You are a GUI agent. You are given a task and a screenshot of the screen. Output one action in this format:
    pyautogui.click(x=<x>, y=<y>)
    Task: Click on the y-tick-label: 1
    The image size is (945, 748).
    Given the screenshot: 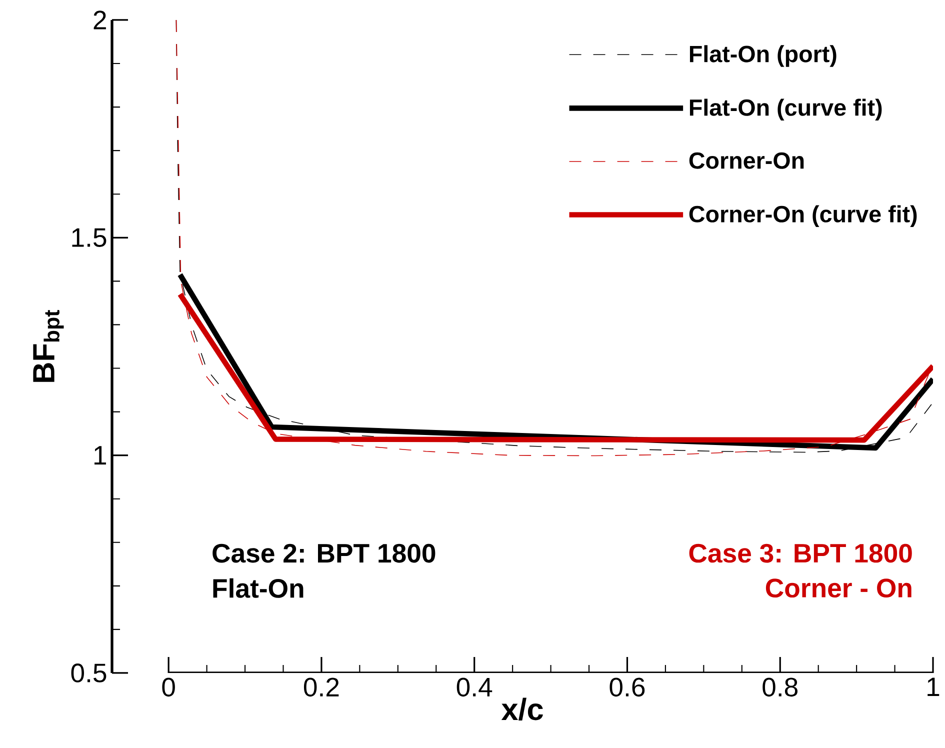 What is the action you would take?
    pyautogui.click(x=100, y=455)
    